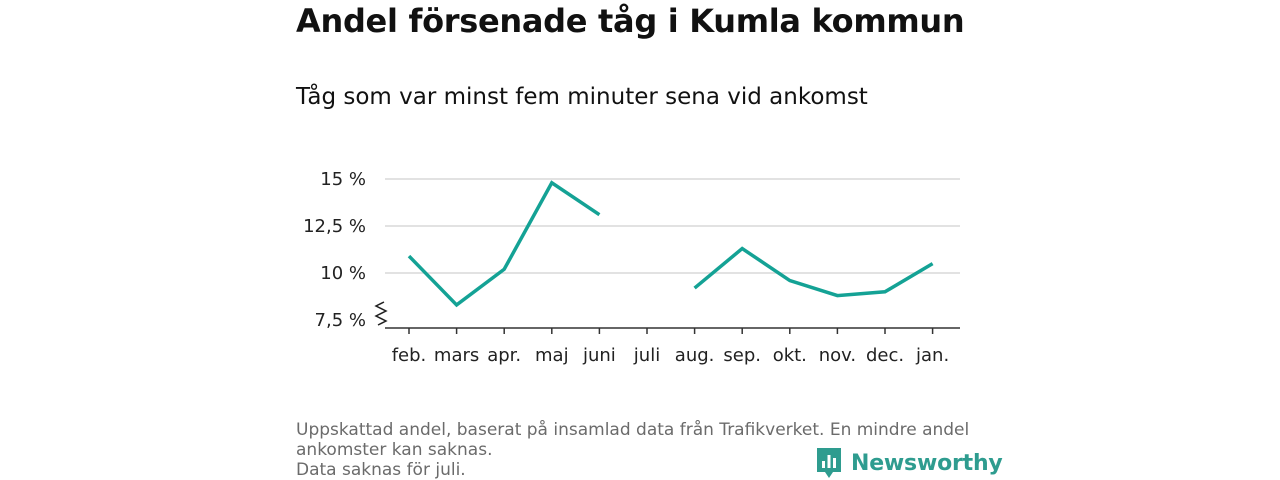  Describe the element at coordinates (334, 226) in the screenshot. I see `y-tick-label: 12,5 %` at that location.